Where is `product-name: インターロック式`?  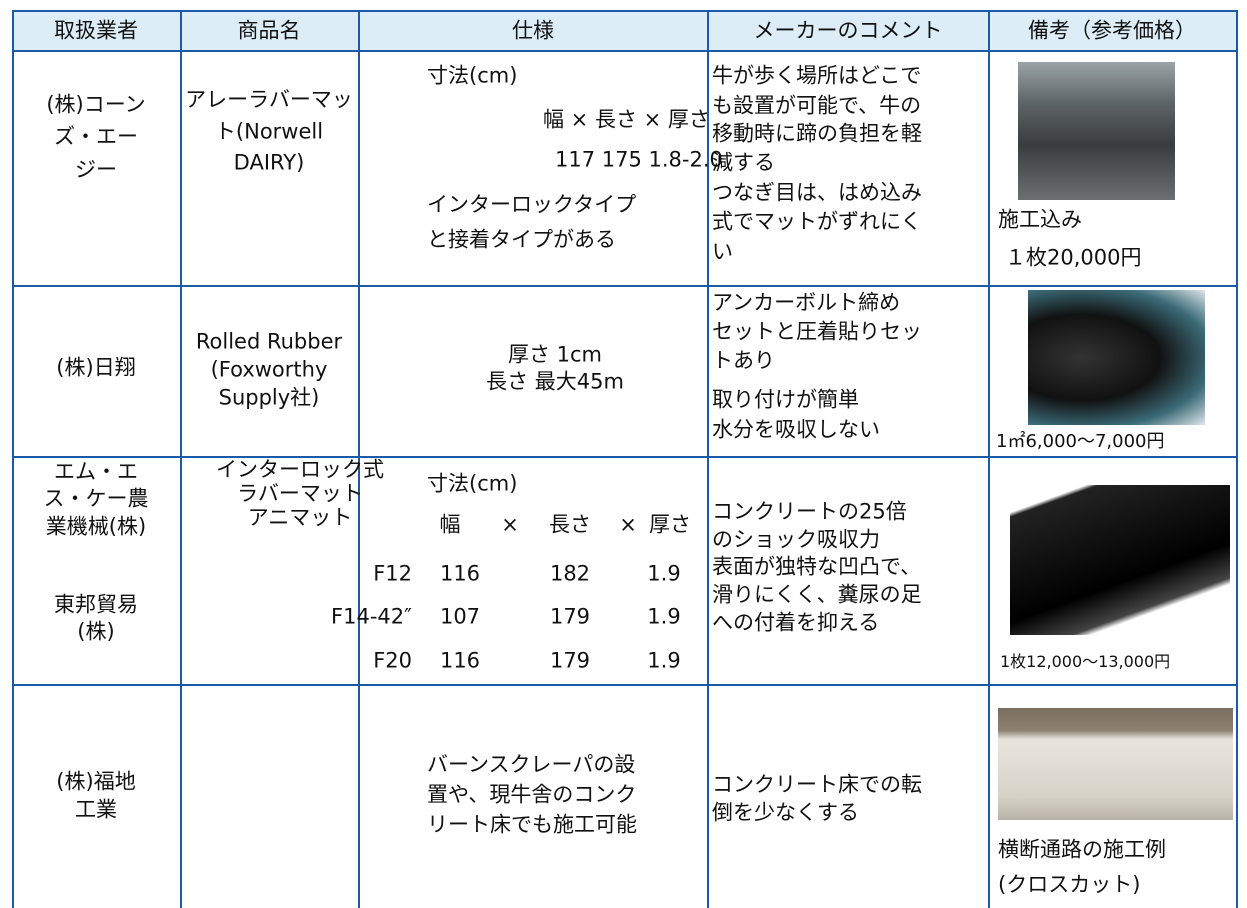 product-name: インターロック式 is located at coordinates (300, 469).